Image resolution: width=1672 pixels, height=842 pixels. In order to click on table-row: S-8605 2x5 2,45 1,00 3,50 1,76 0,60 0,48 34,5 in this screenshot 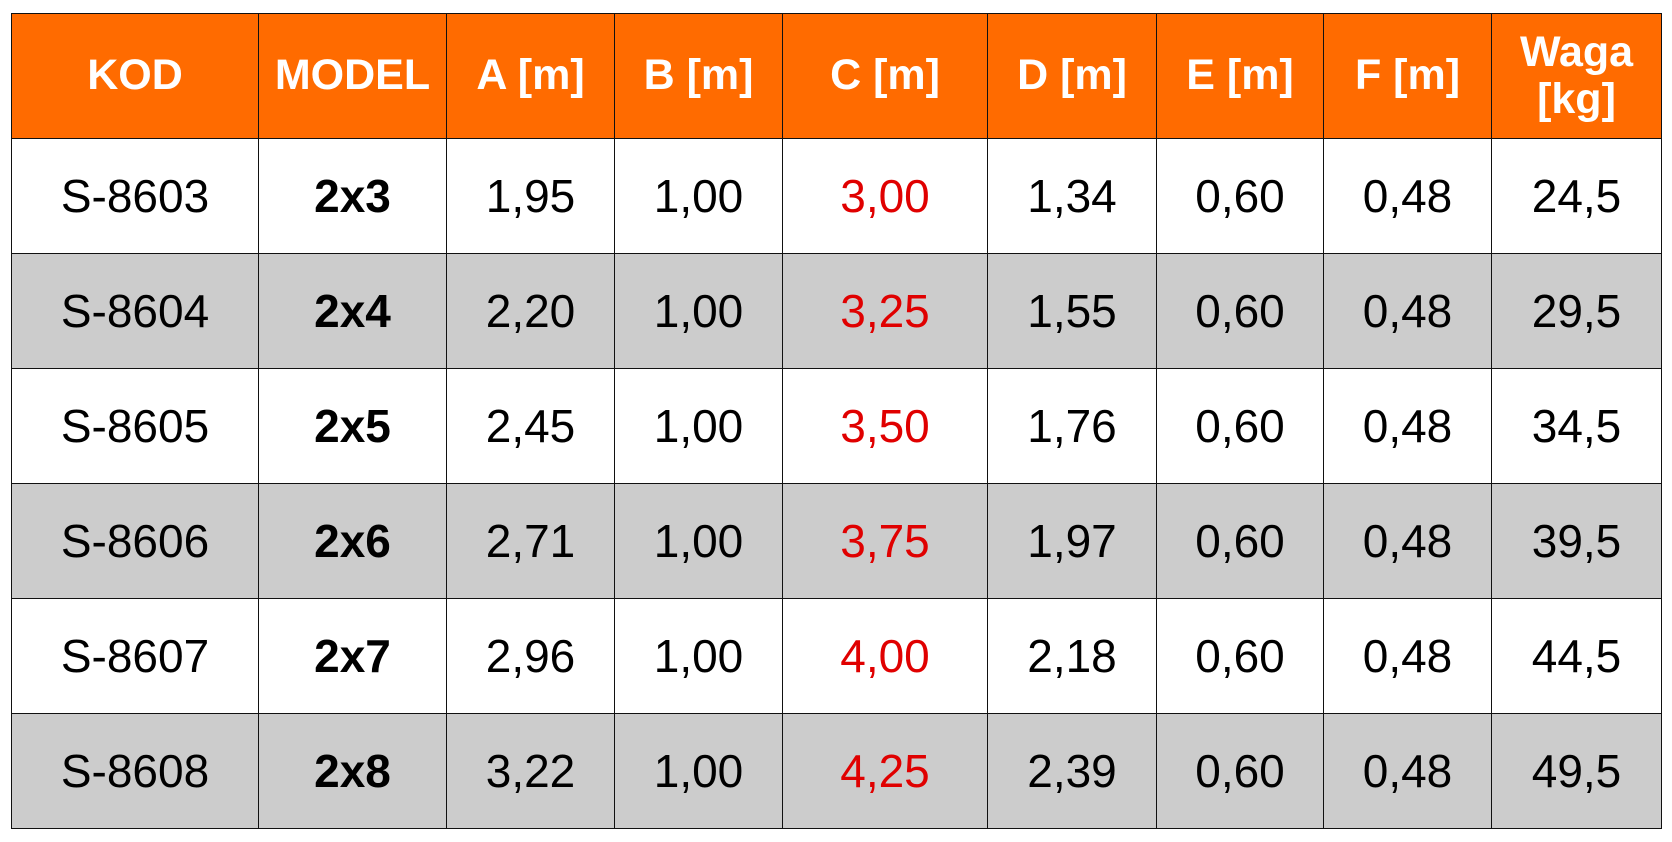, I will do `click(836, 426)`.